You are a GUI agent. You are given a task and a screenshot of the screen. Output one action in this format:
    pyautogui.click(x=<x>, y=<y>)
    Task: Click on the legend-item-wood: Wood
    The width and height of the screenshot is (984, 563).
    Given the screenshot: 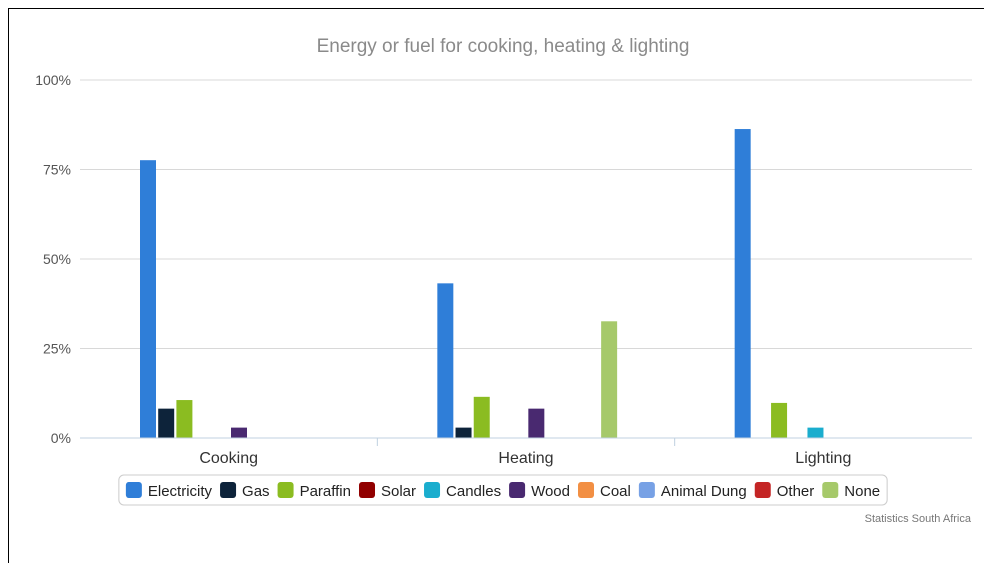 What is the action you would take?
    pyautogui.click(x=539, y=491)
    